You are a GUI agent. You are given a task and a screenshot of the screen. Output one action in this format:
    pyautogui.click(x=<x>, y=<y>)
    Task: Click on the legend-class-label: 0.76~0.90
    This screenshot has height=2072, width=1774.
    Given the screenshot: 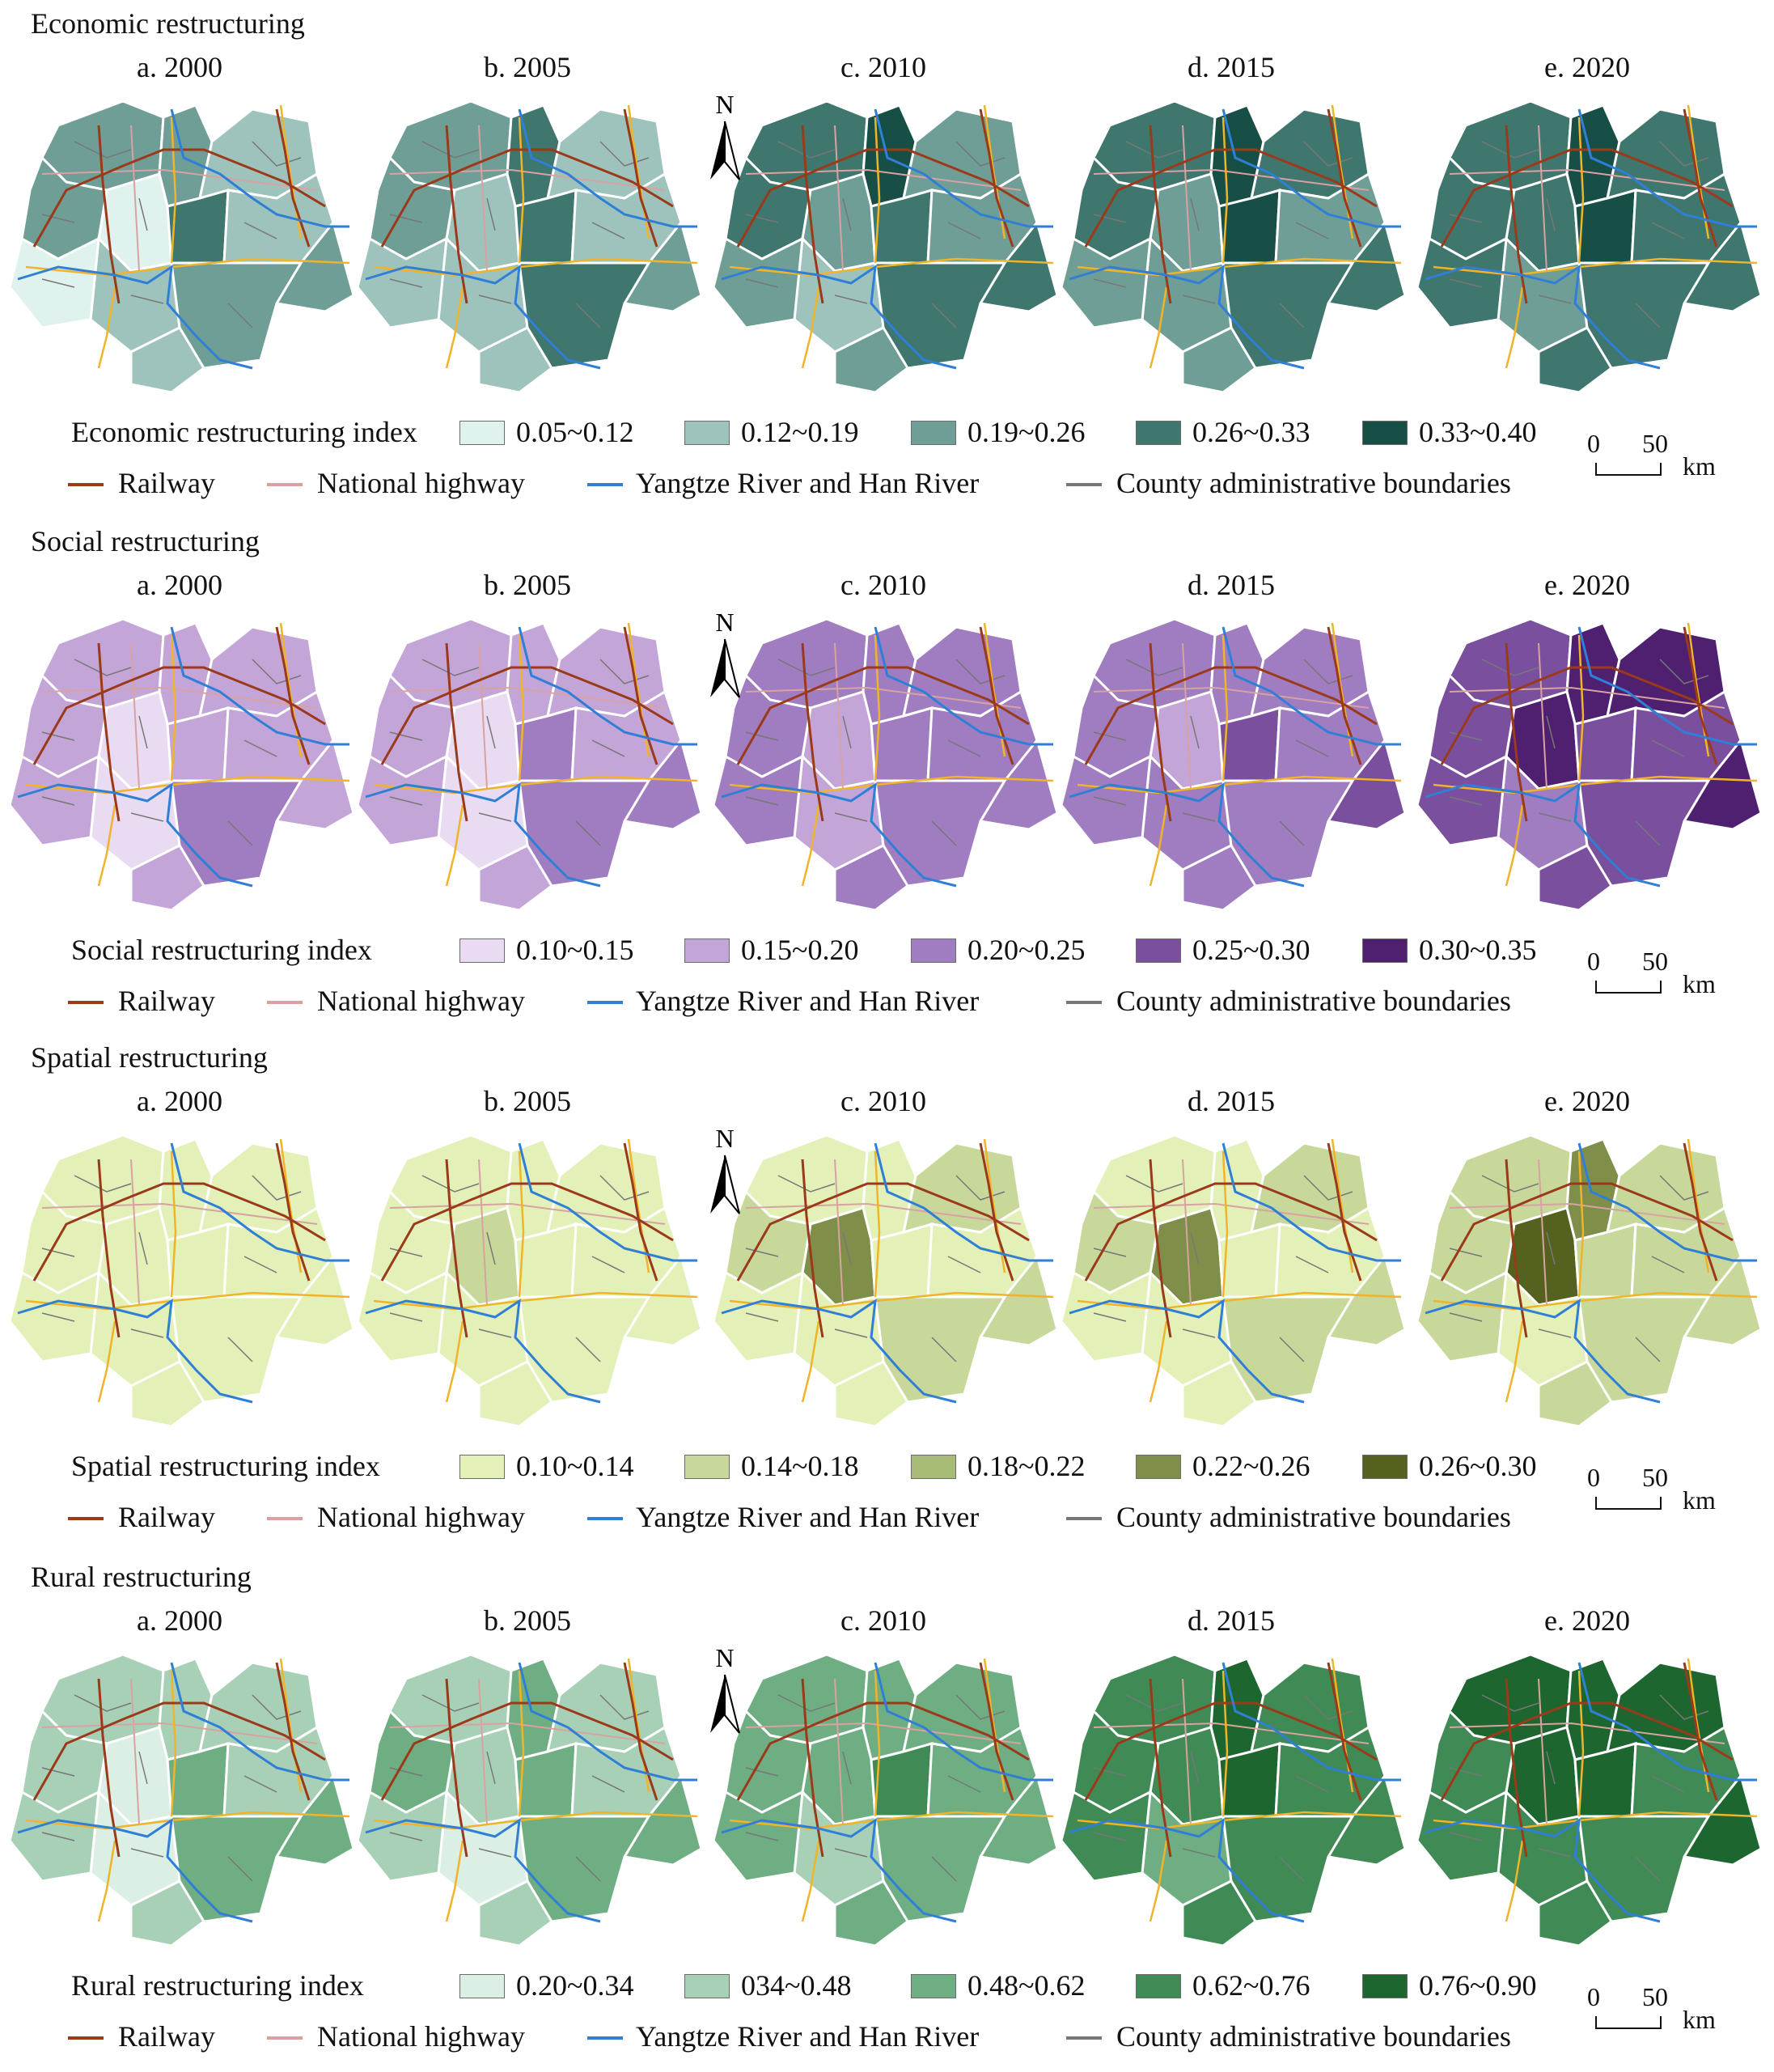 What is the action you would take?
    pyautogui.click(x=1478, y=1985)
    